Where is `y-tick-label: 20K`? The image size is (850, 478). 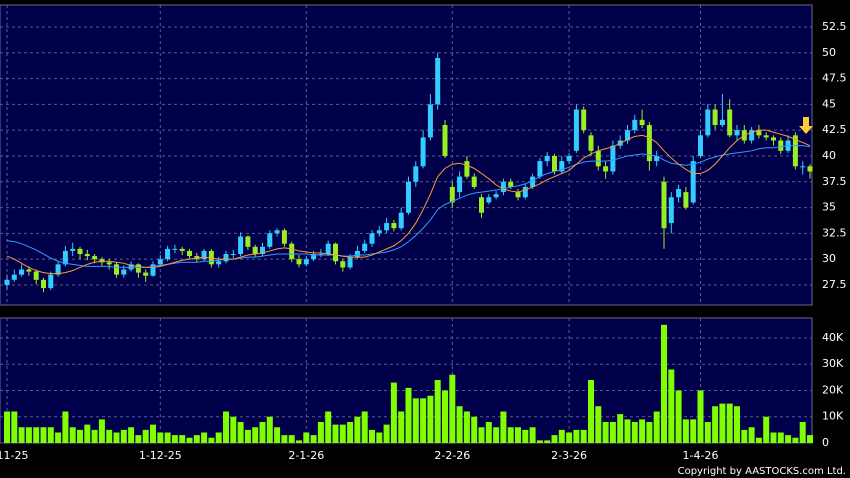 y-tick-label: 20K is located at coordinates (833, 389).